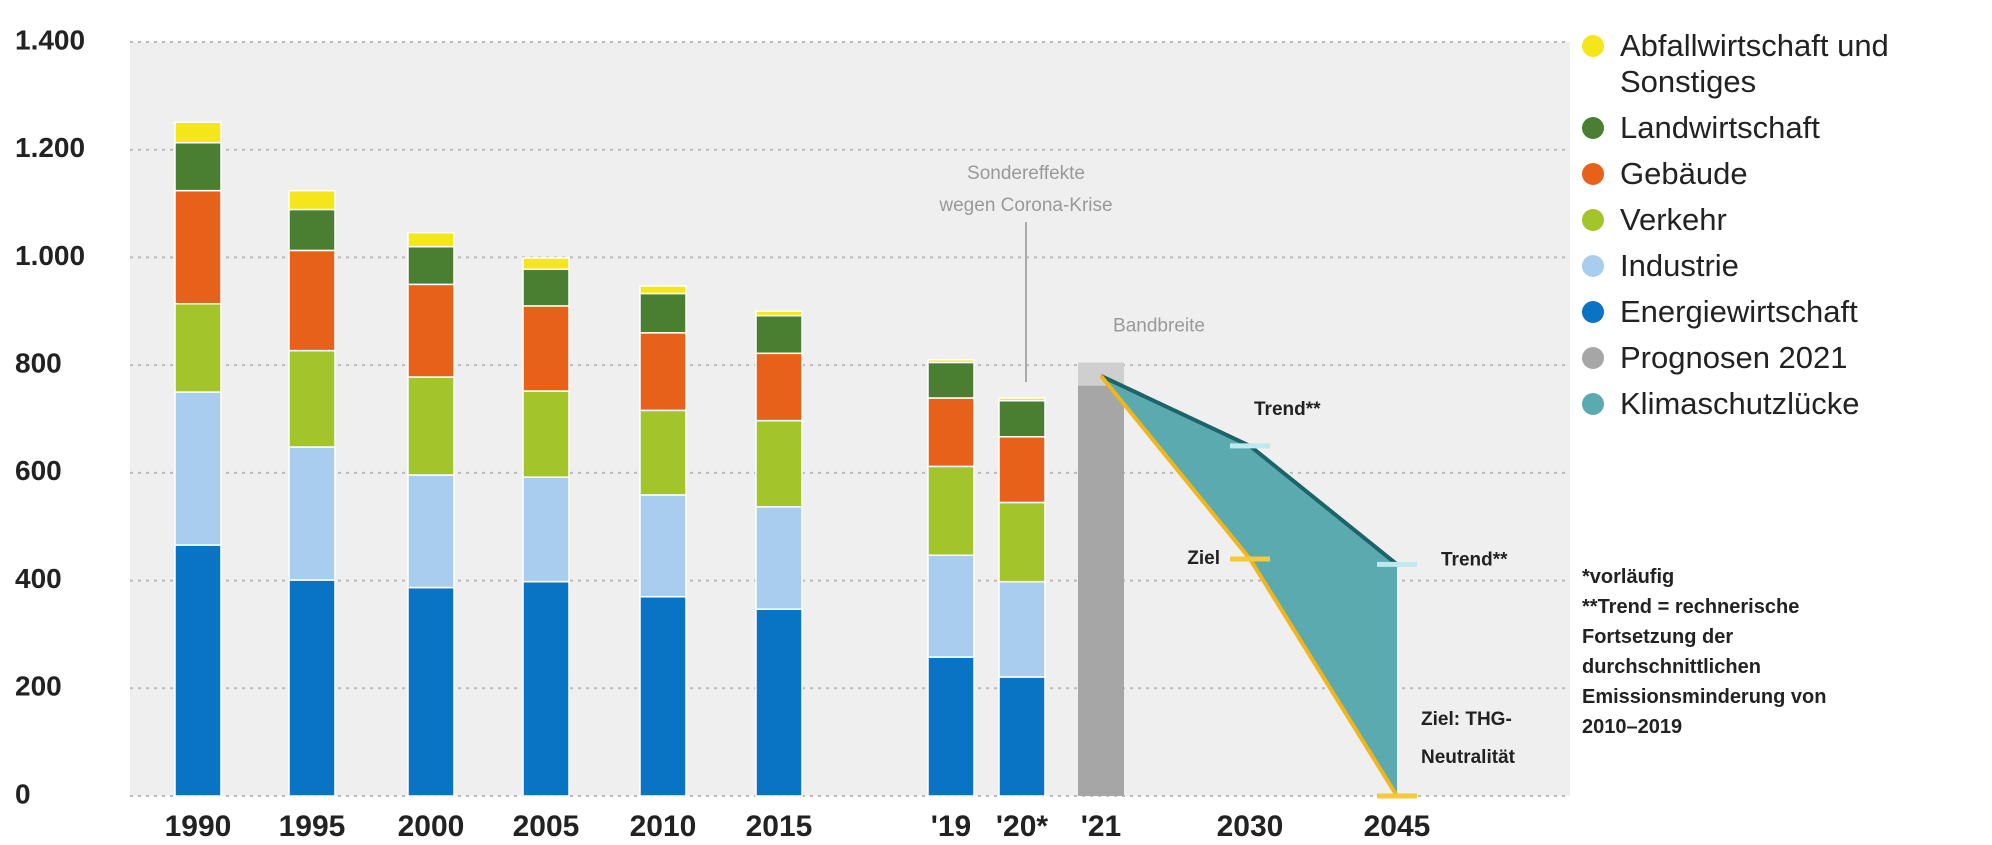 The width and height of the screenshot is (1992, 845). I want to click on x-tick-label: 2005, so click(546, 826).